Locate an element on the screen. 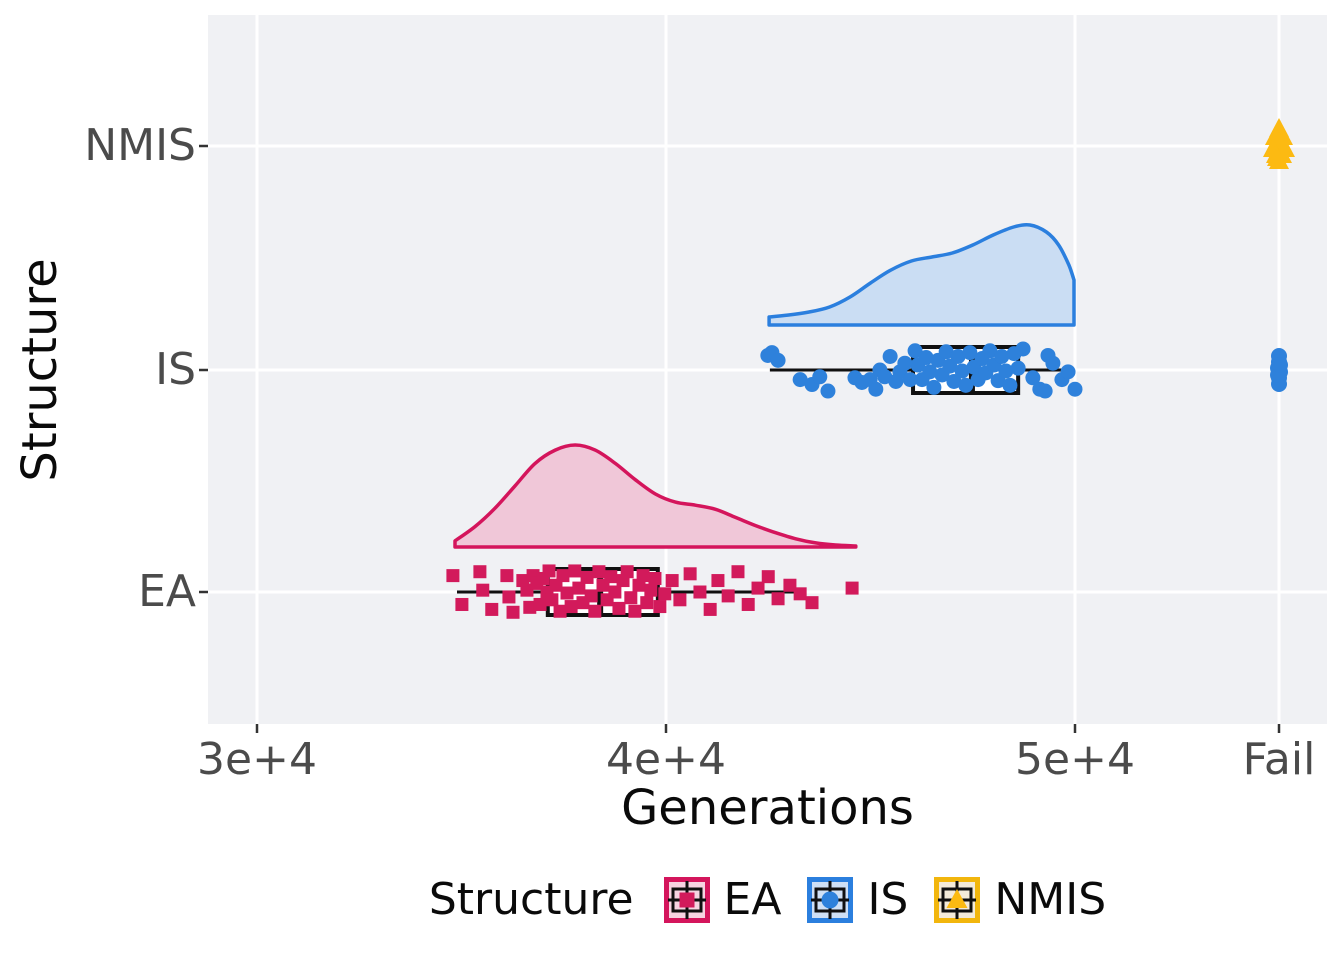 The width and height of the screenshot is (1344, 960). nmis-fail-point is located at coordinates (1277, 156).